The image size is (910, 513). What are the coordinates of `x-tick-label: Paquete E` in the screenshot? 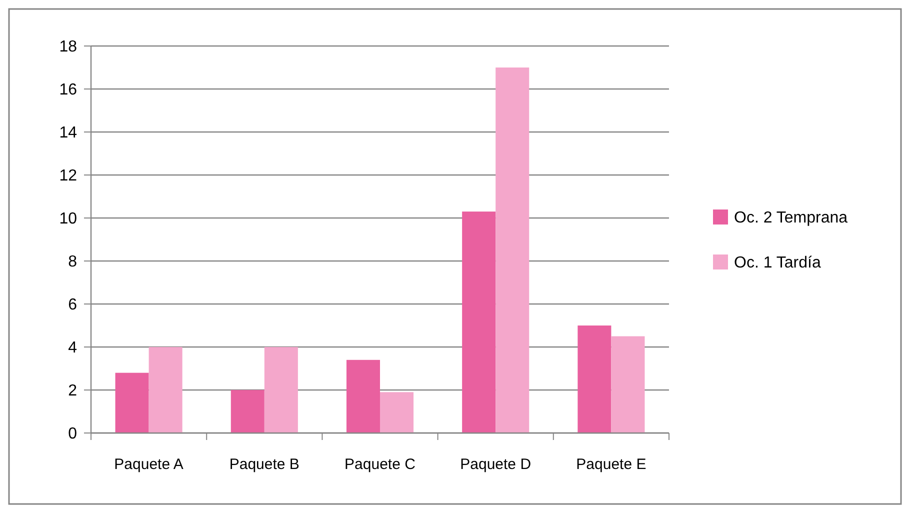 It's located at (611, 464).